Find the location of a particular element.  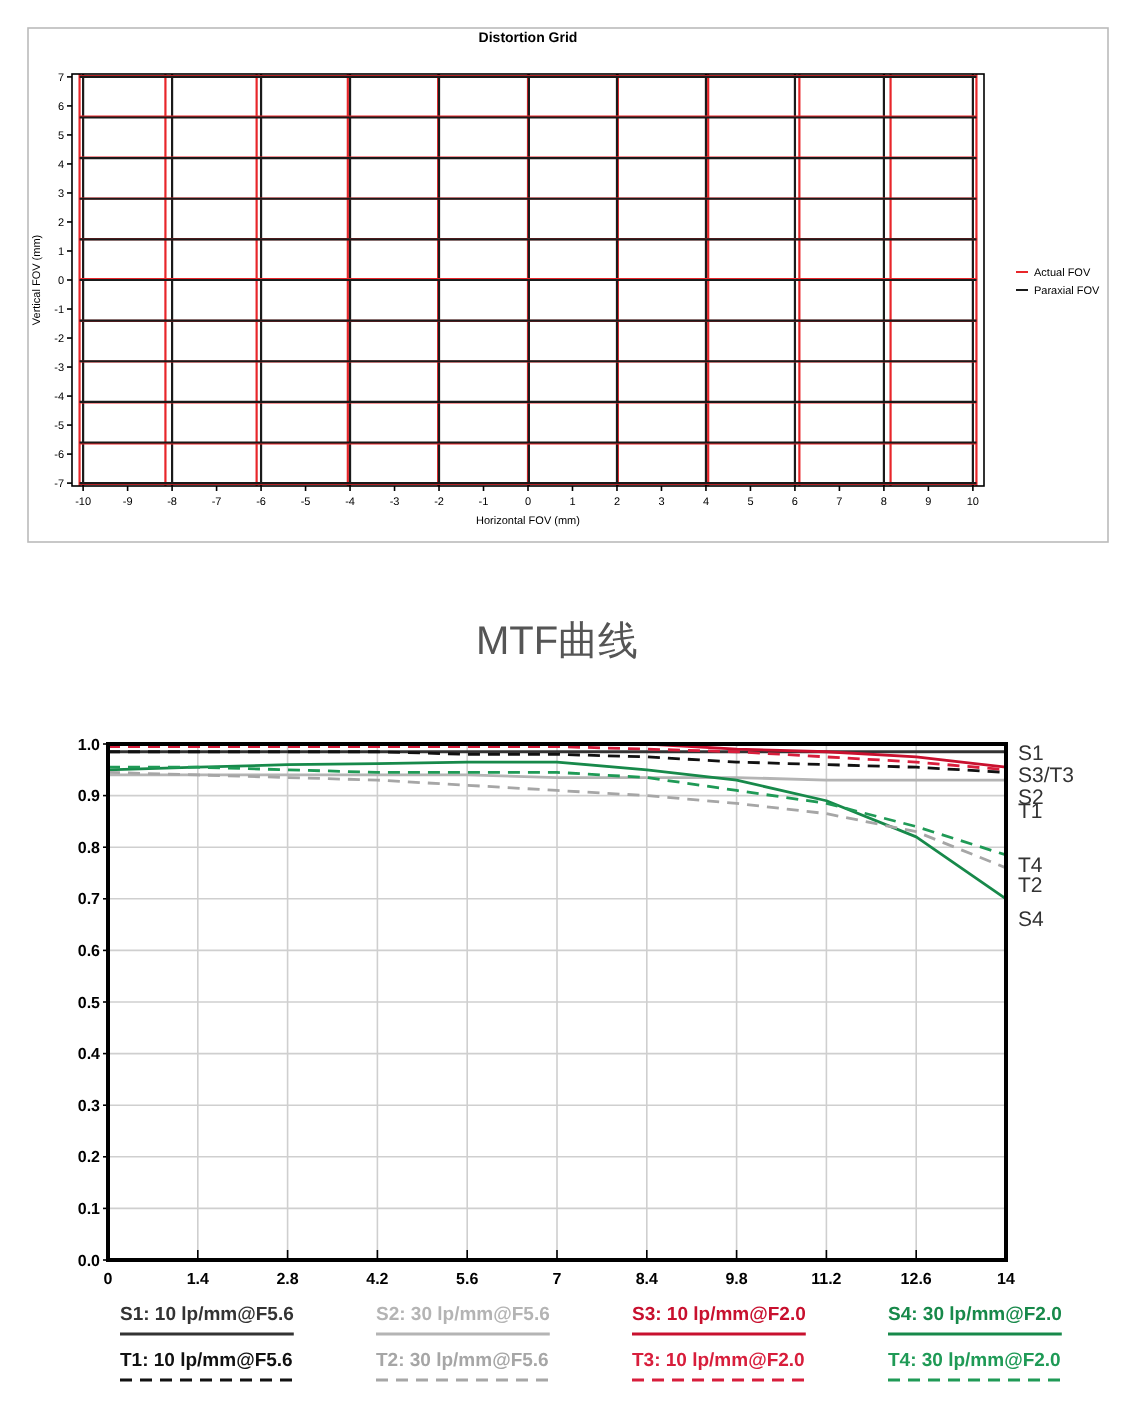

y-tick-label: 0.1 is located at coordinates (89, 1209).